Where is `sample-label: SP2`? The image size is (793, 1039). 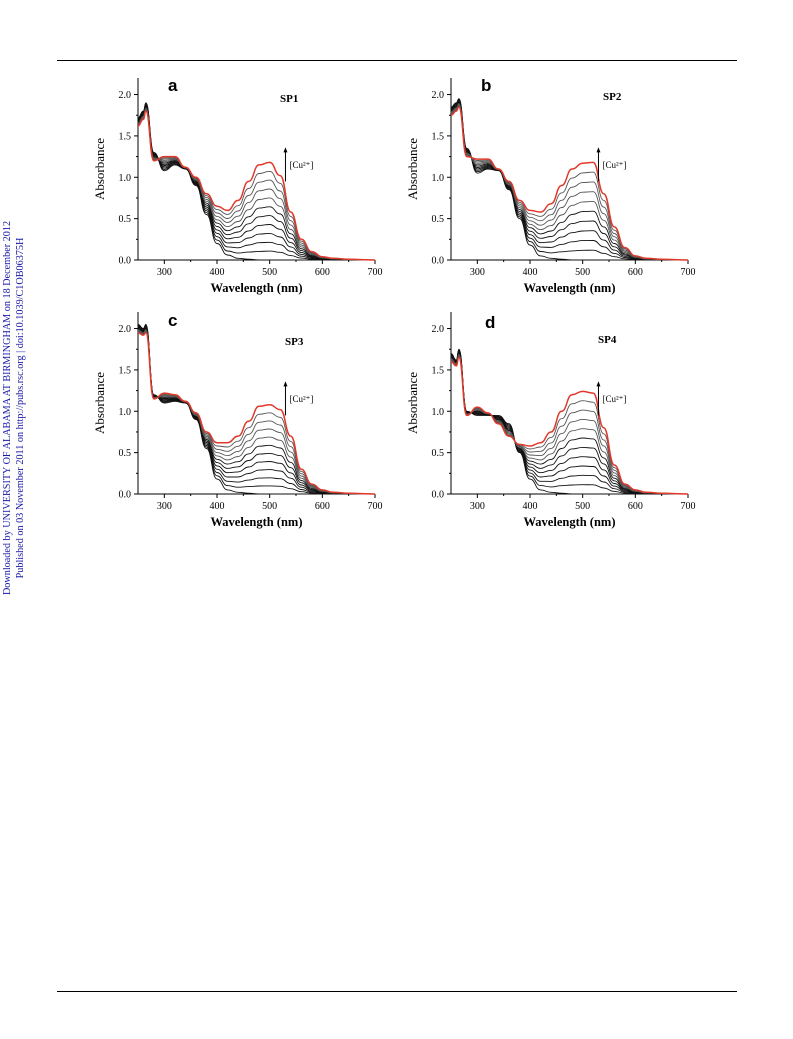 sample-label: SP2 is located at coordinates (612, 97).